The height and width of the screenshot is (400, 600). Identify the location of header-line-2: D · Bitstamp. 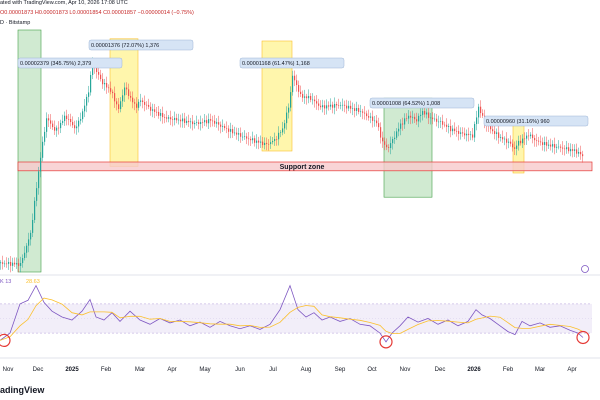
(15, 23).